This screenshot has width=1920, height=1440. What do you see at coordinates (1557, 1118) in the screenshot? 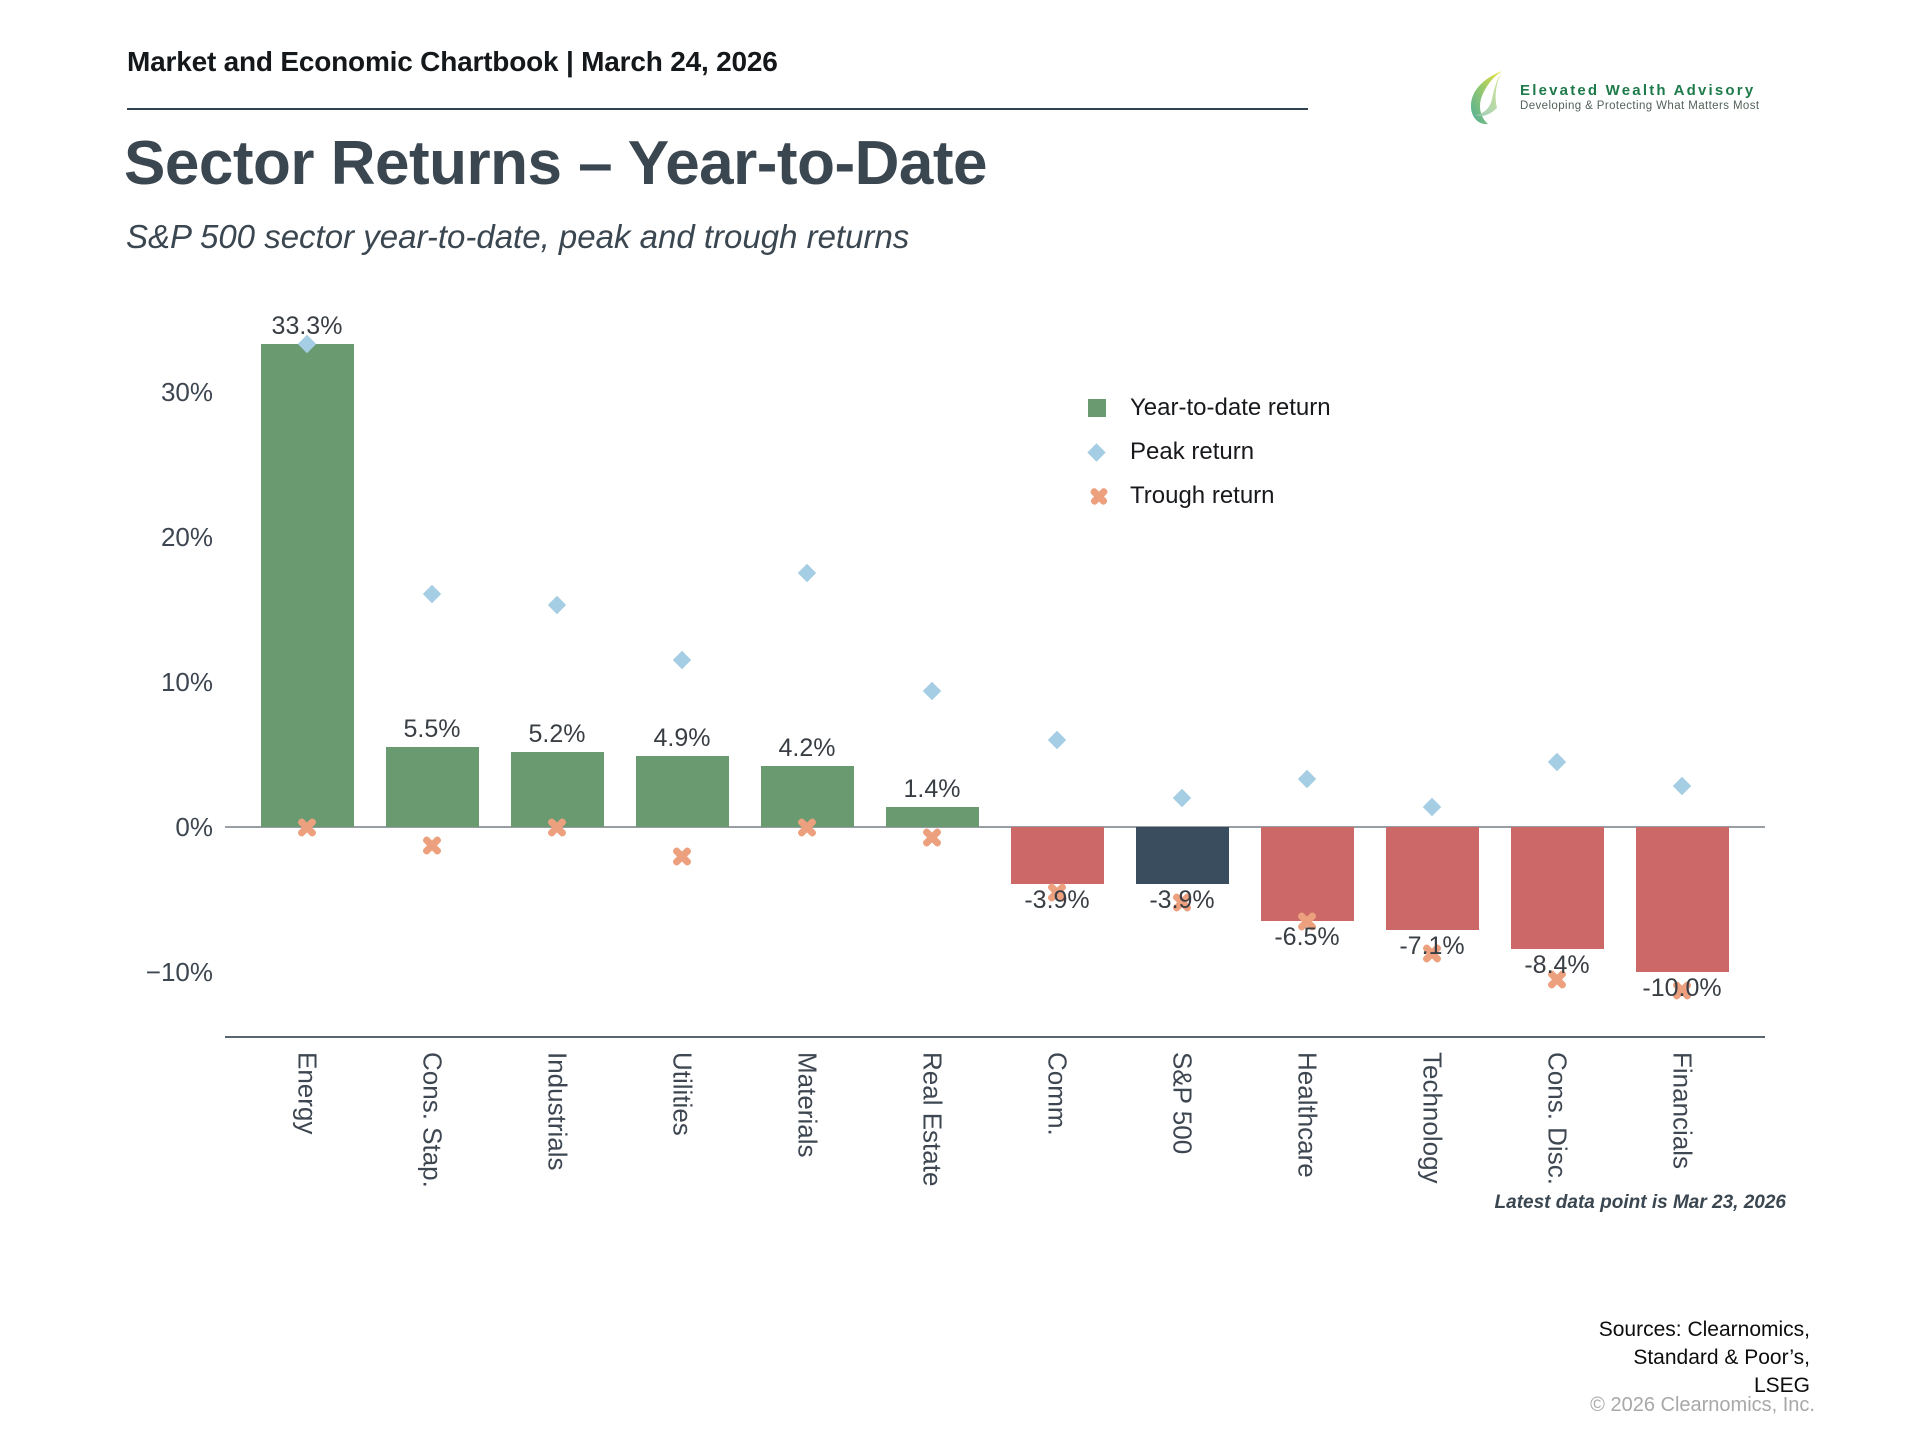
I see `x-axis-category-label: Cons. Disc.` at bounding box center [1557, 1118].